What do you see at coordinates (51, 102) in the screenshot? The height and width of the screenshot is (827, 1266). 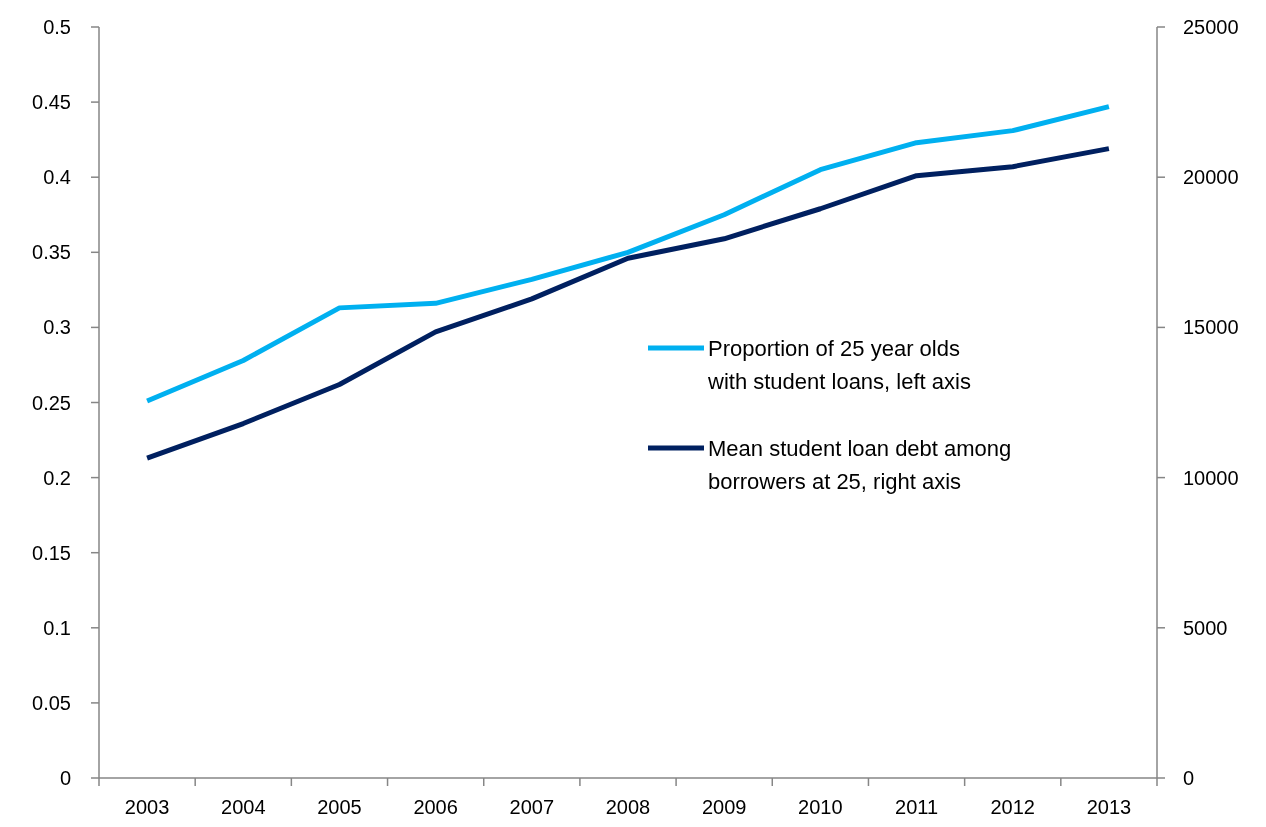 I see `y-tick-label: 0.45` at bounding box center [51, 102].